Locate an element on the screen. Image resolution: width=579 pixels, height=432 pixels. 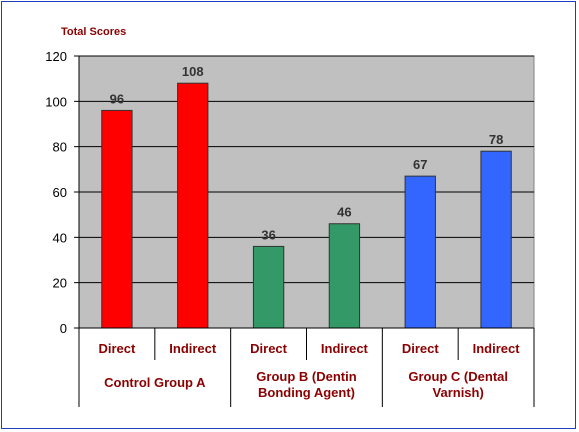
x-group-label: Group C (Dental is located at coordinates (458, 376).